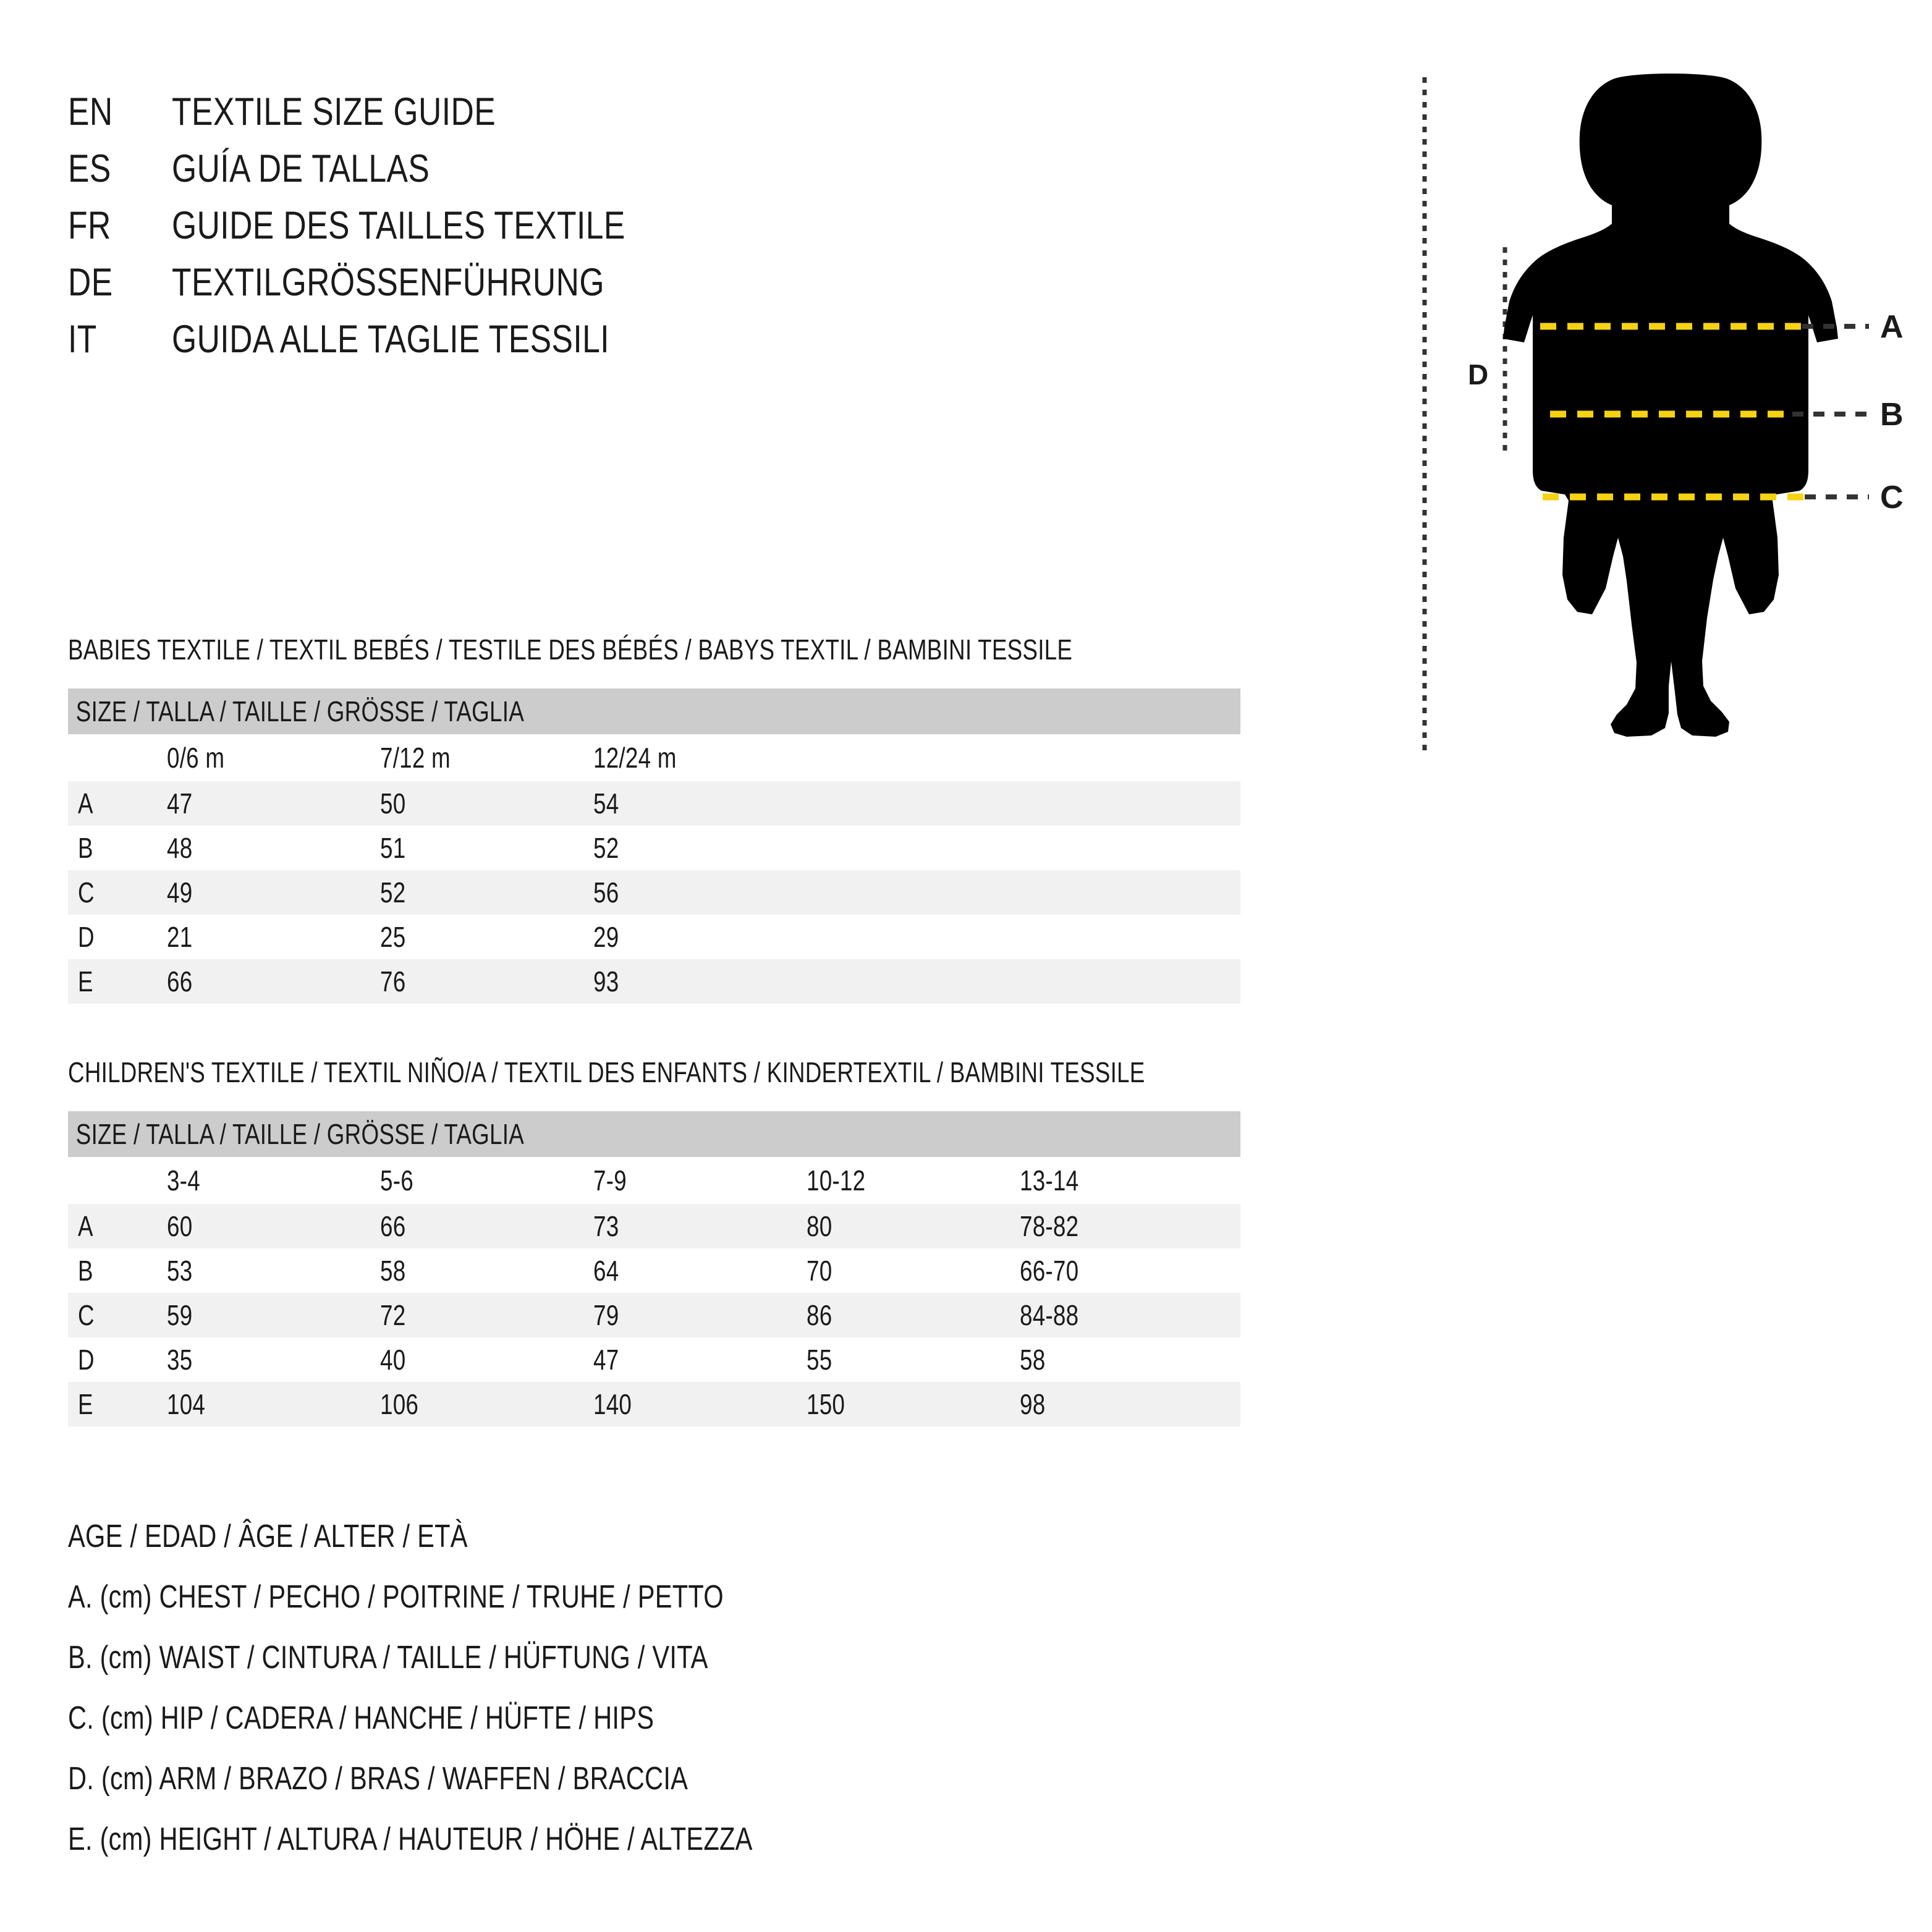 This screenshot has height=1932, width=1932. Describe the element at coordinates (1130, 1315) in the screenshot. I see `children-cell-c-4: 84-88` at that location.